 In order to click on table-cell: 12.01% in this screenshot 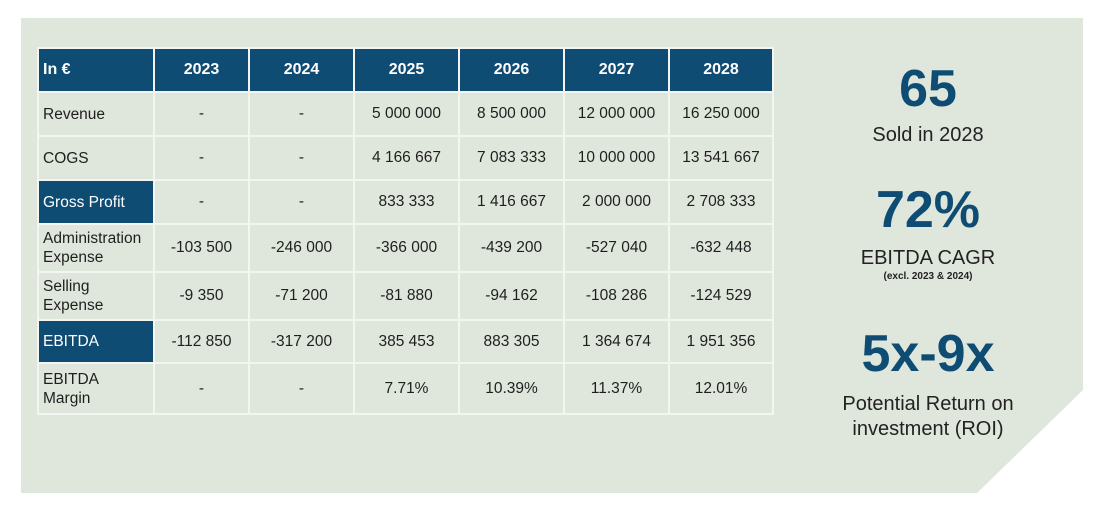, I will do `click(721, 388)`.